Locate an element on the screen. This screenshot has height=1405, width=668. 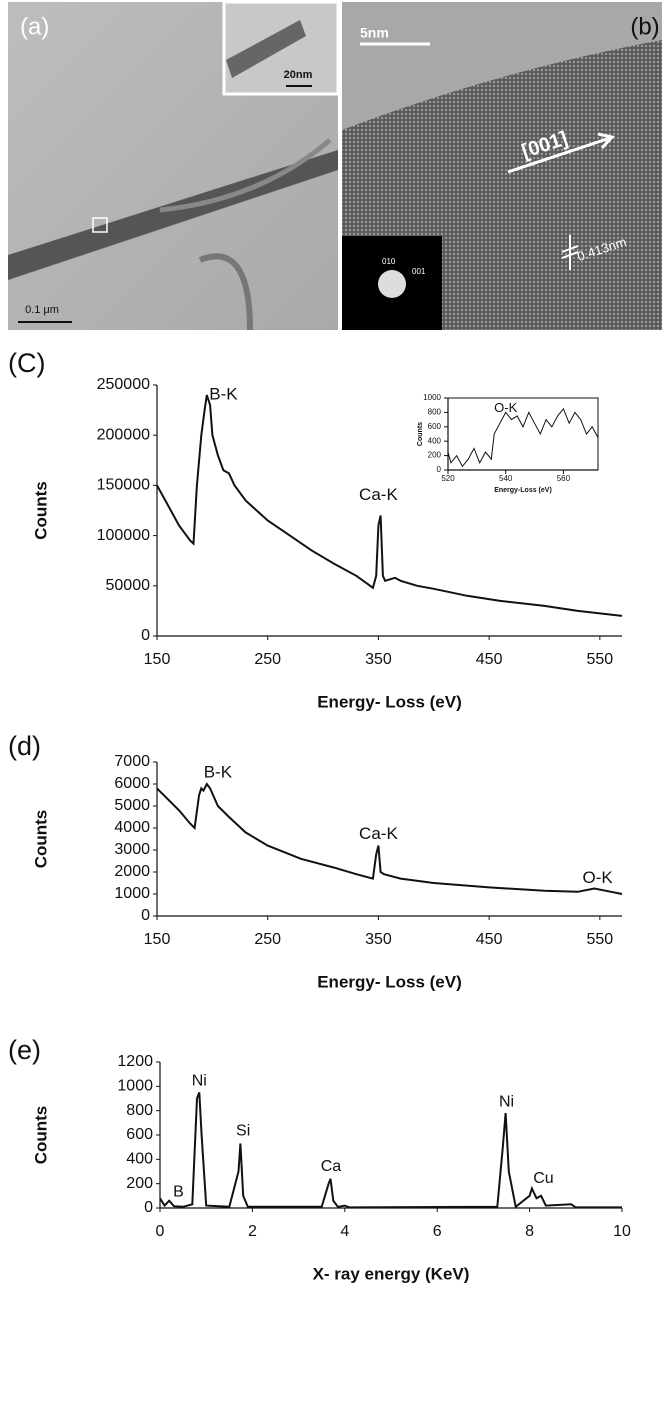
y-tick-label: 7000 is located at coordinates (132, 761).